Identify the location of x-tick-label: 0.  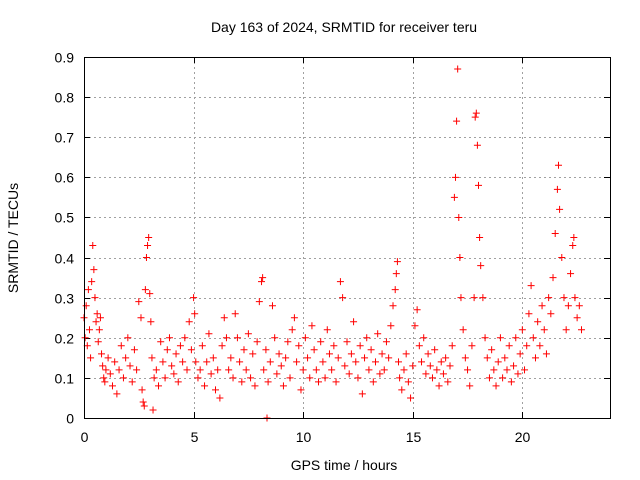
(85, 437).